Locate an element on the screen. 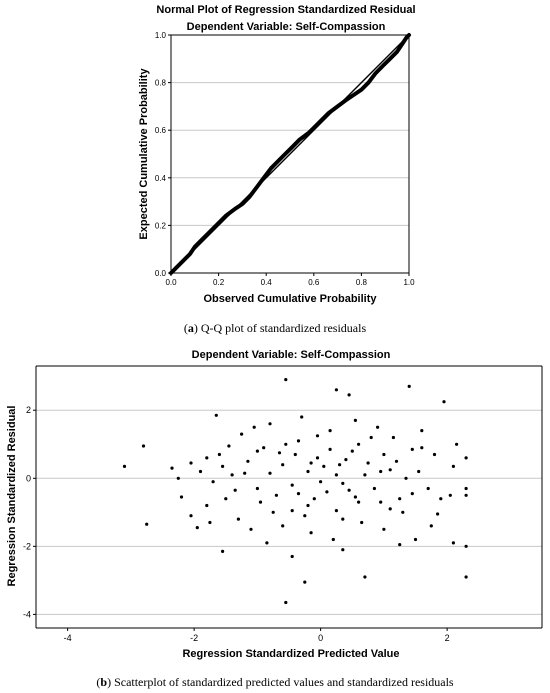  scatter-y-tick-label: -4 is located at coordinates (27, 614).